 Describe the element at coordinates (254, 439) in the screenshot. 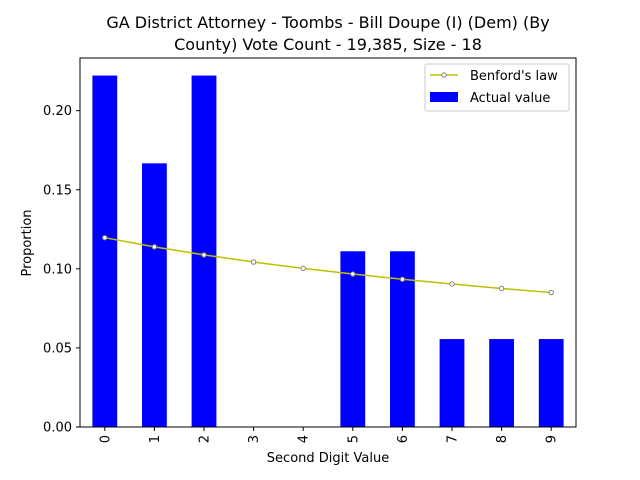

I see `x-tick-label-3: 3` at that location.